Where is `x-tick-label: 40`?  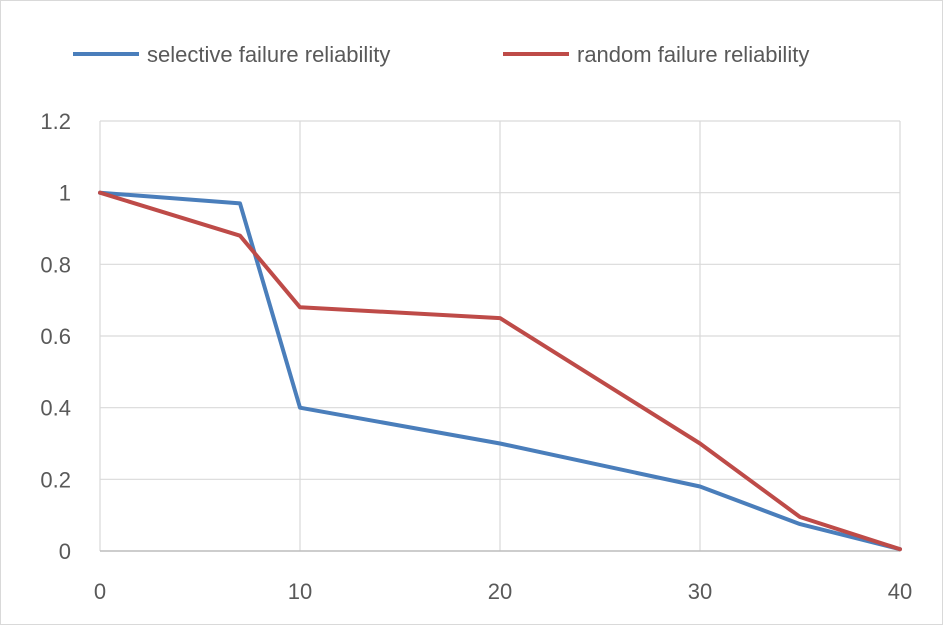
x-tick-label: 40 is located at coordinates (900, 591).